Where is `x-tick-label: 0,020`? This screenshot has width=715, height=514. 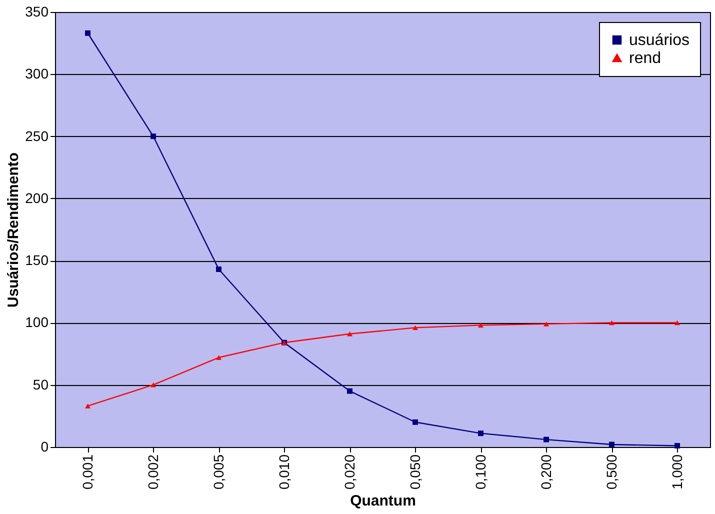
x-tick-label: 0,020 is located at coordinates (349, 472).